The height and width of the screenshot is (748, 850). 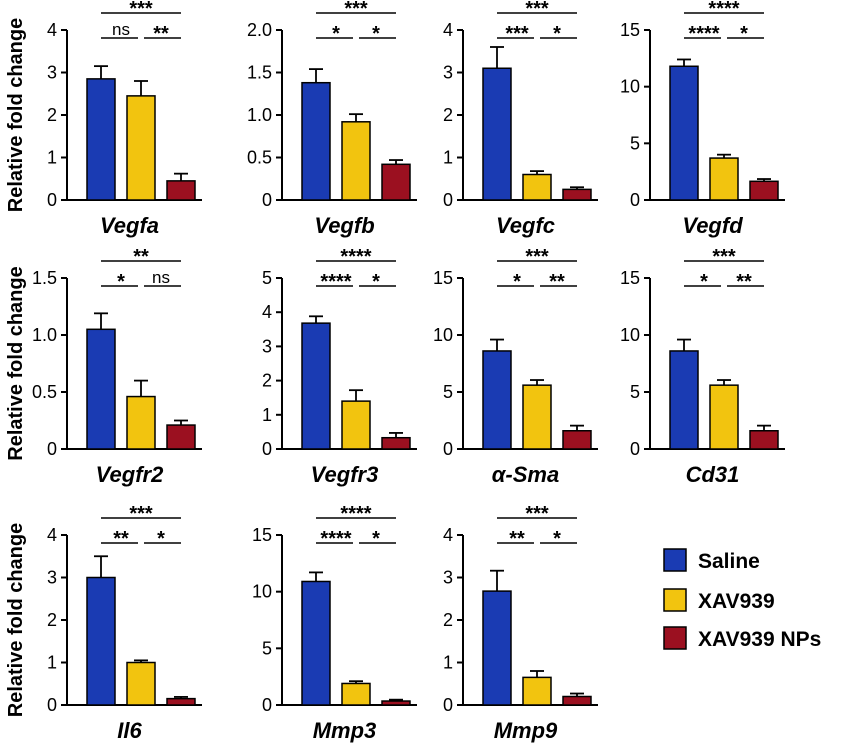 What do you see at coordinates (141, 257) in the screenshot?
I see `sig-label-top: **` at bounding box center [141, 257].